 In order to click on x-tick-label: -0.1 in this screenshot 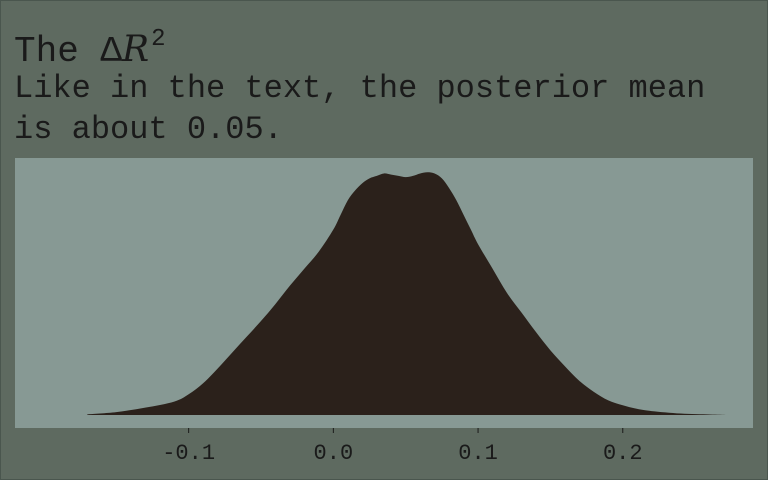, I will do `click(188, 453)`.